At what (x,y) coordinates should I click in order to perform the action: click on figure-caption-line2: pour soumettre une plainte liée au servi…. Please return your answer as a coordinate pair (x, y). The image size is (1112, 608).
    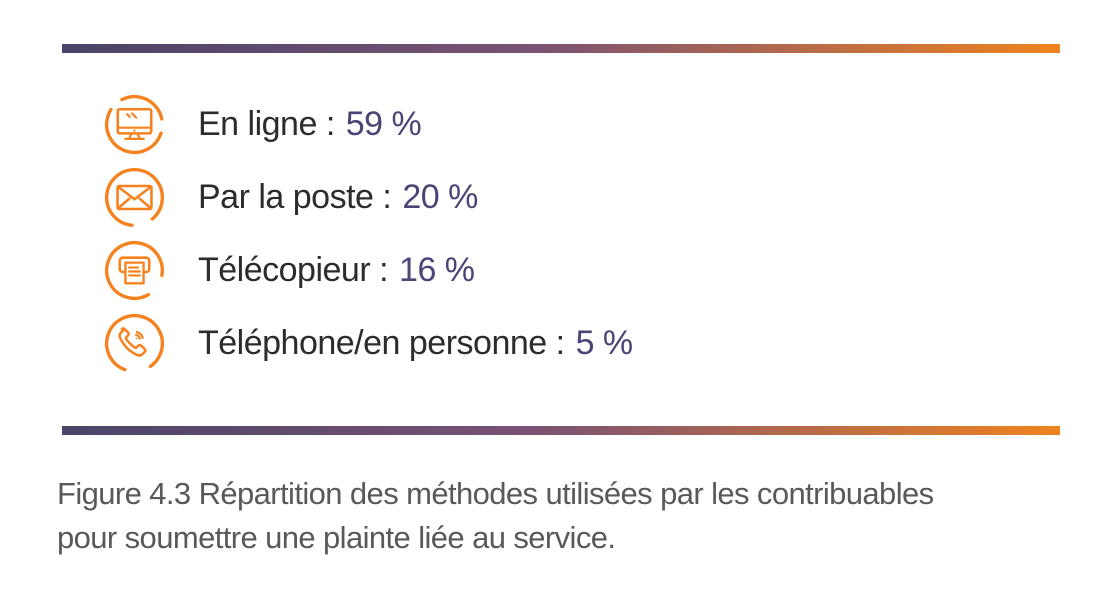
    Looking at the image, I should click on (336, 538).